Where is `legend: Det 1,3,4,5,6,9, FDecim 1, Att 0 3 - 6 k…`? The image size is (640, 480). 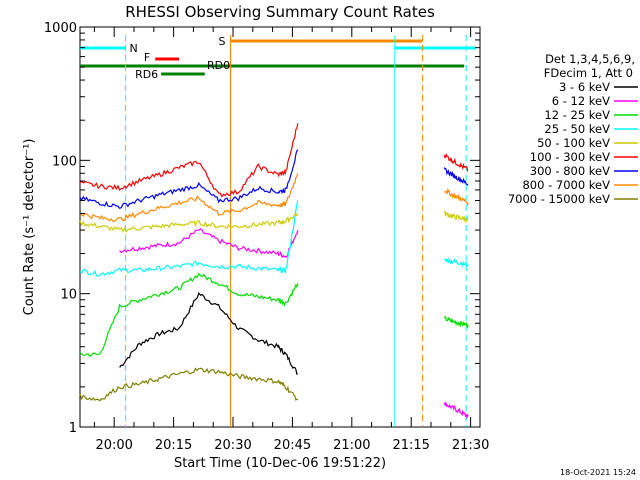
legend: Det 1,3,4,5,6,9, FDecim 1, Att 0 3 - 6 k… is located at coordinates (573, 129).